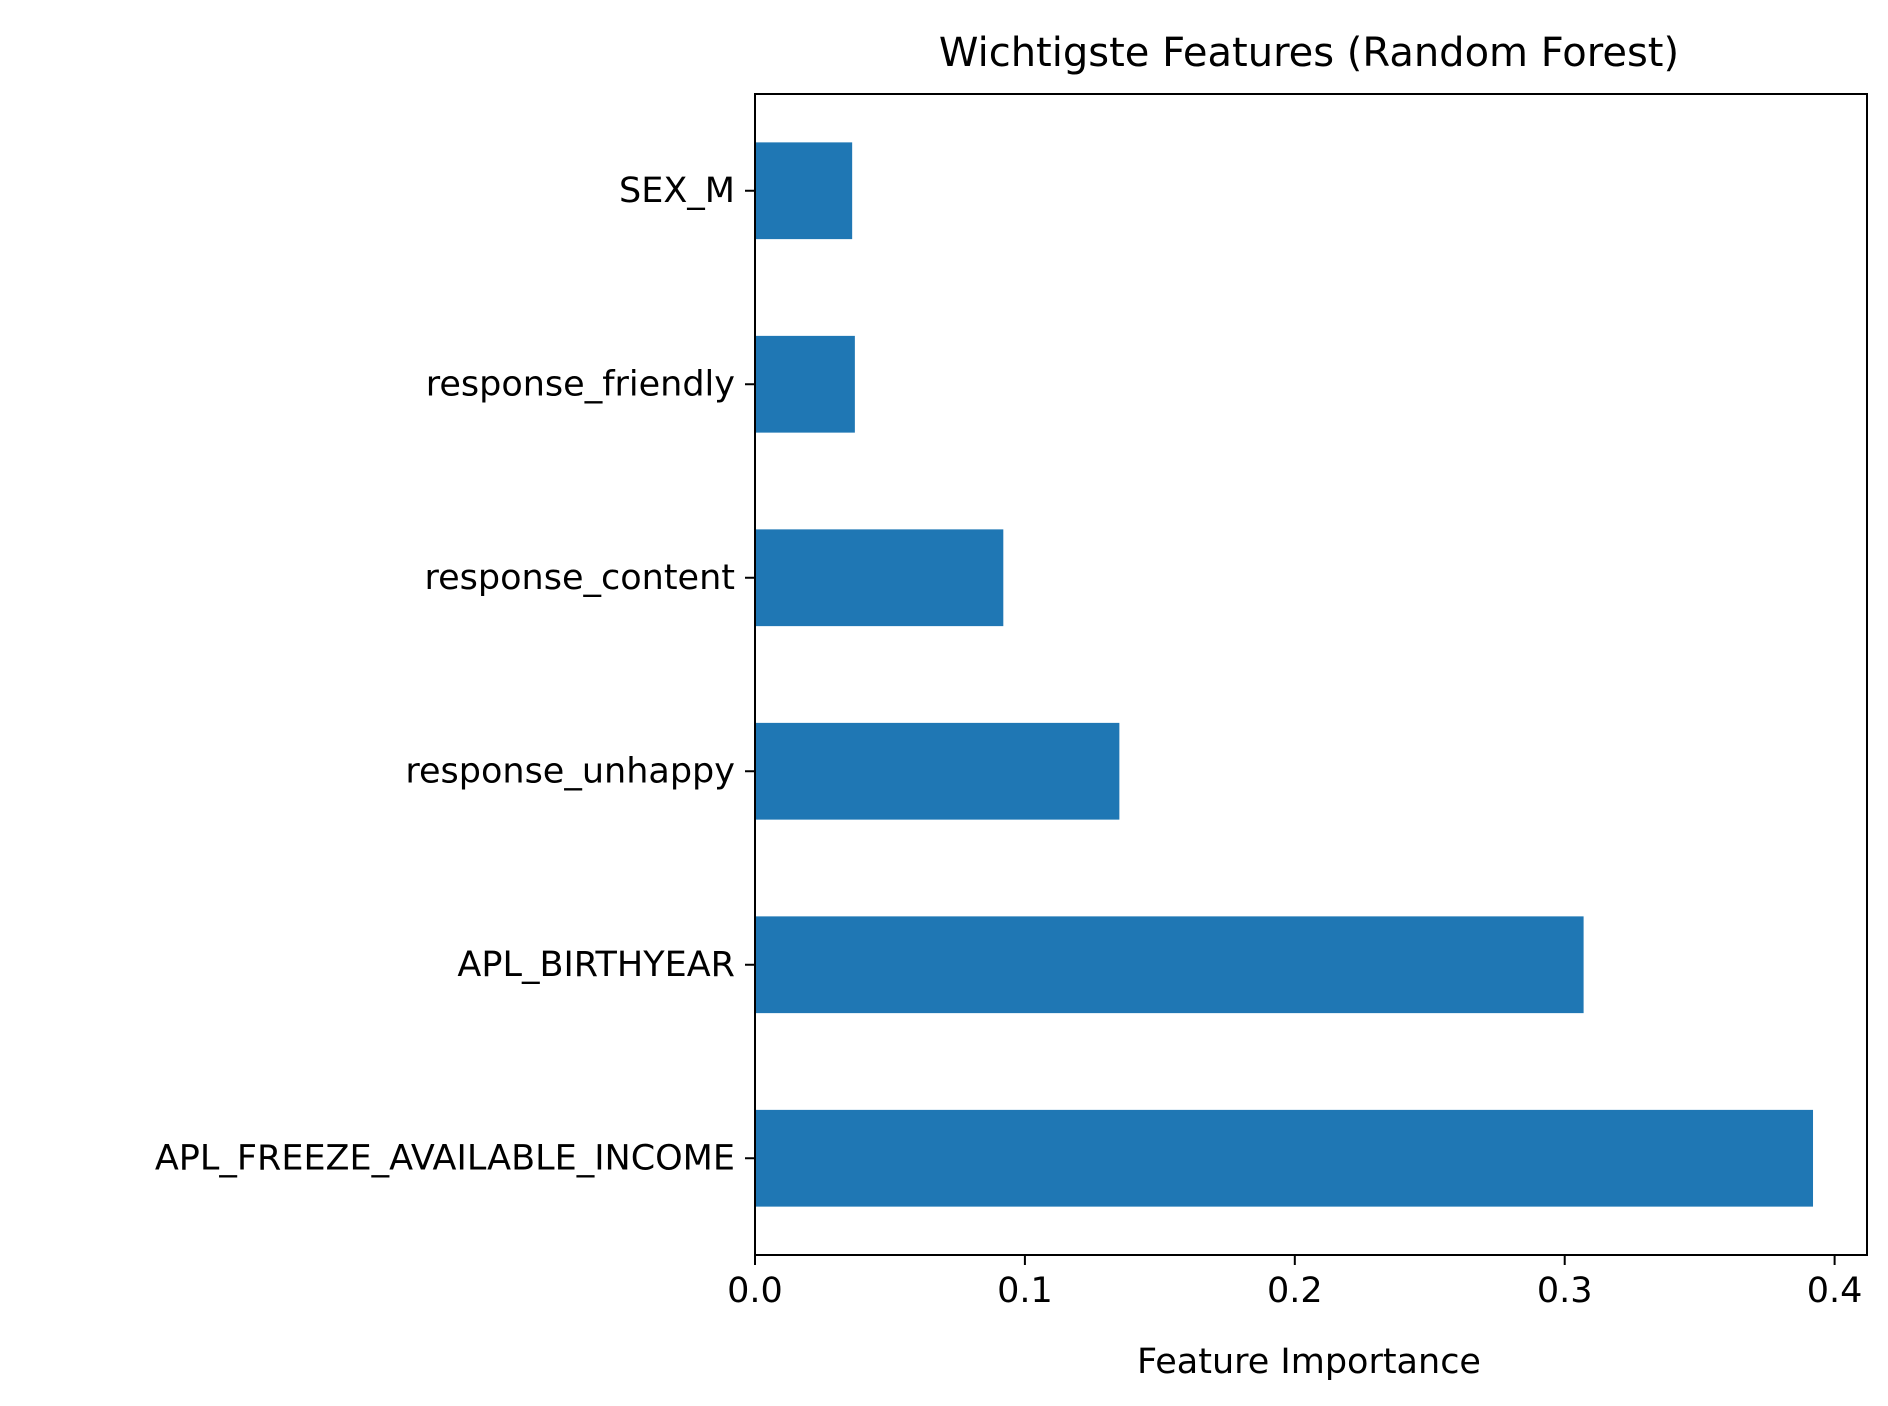  What do you see at coordinates (1309, 53) in the screenshot?
I see `chart-title: Wichtigste Features (Random Forest)` at bounding box center [1309, 53].